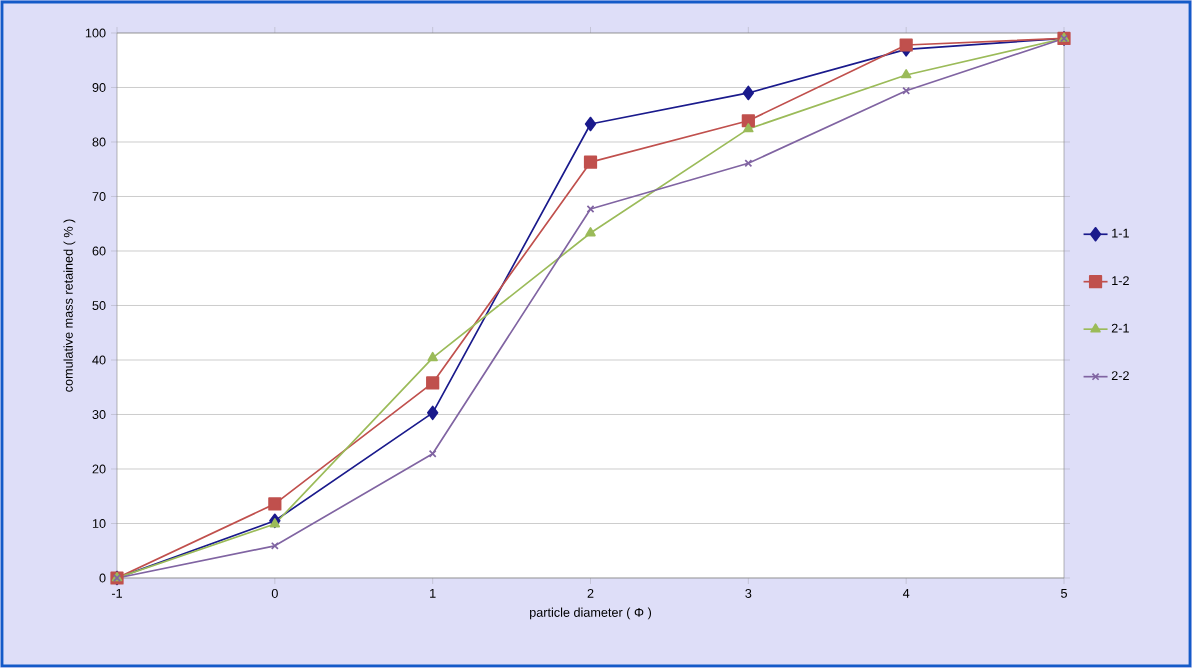  I want to click on legend-label: 1-2, so click(1120, 281).